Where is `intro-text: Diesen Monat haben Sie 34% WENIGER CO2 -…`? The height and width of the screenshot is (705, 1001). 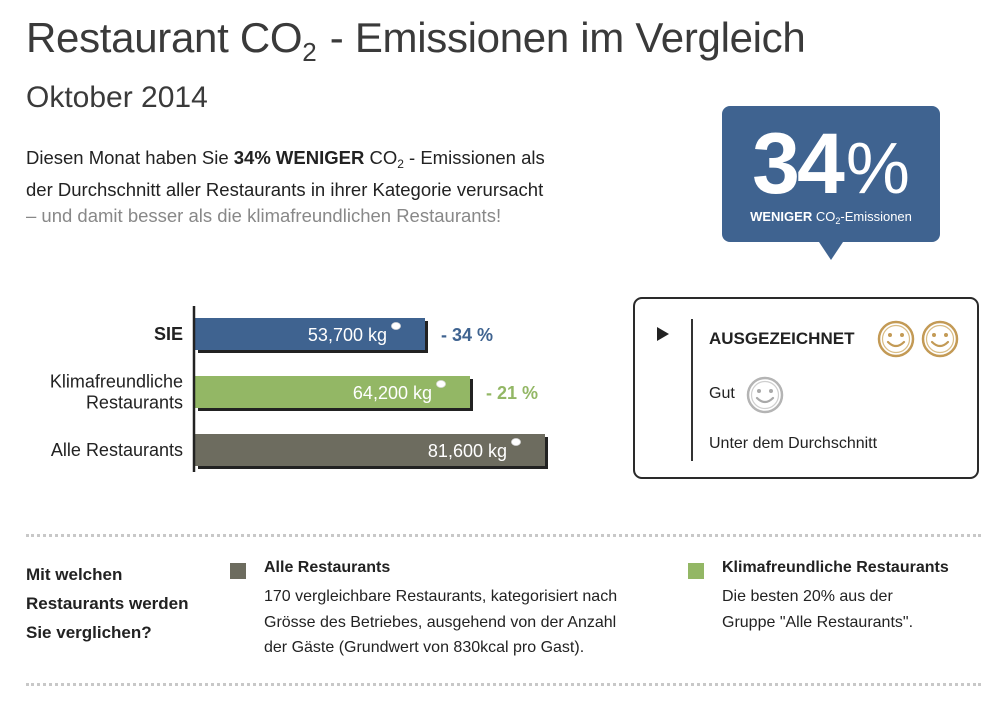 intro-text: Diesen Monat haben Sie 34% WENIGER CO2 -… is located at coordinates (356, 187).